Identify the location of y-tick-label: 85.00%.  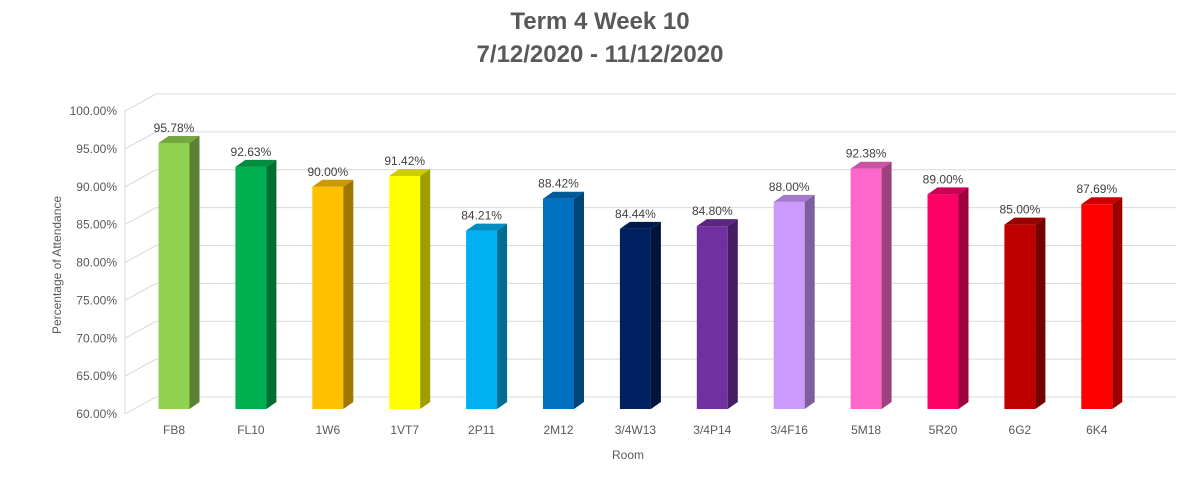
(96, 225).